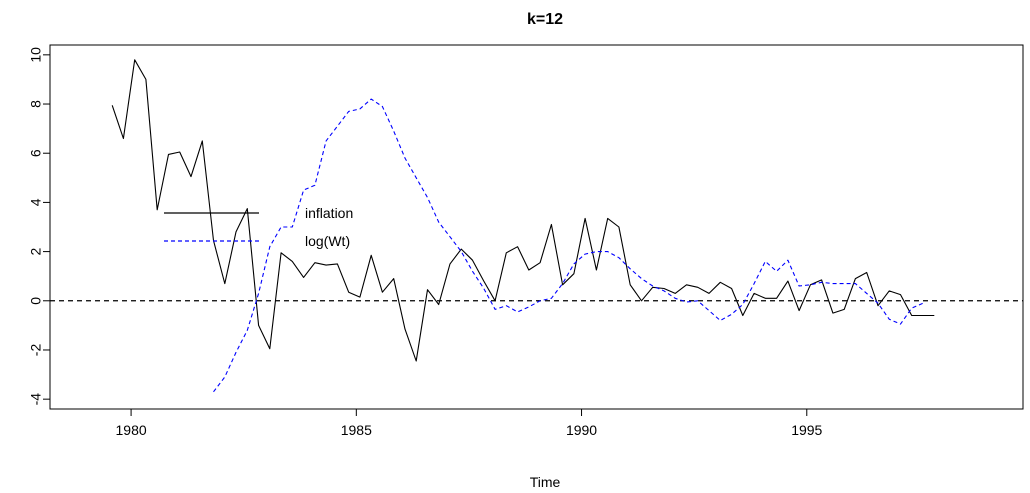 This screenshot has height=493, width=1030. I want to click on y-tick-label: 4, so click(36, 202).